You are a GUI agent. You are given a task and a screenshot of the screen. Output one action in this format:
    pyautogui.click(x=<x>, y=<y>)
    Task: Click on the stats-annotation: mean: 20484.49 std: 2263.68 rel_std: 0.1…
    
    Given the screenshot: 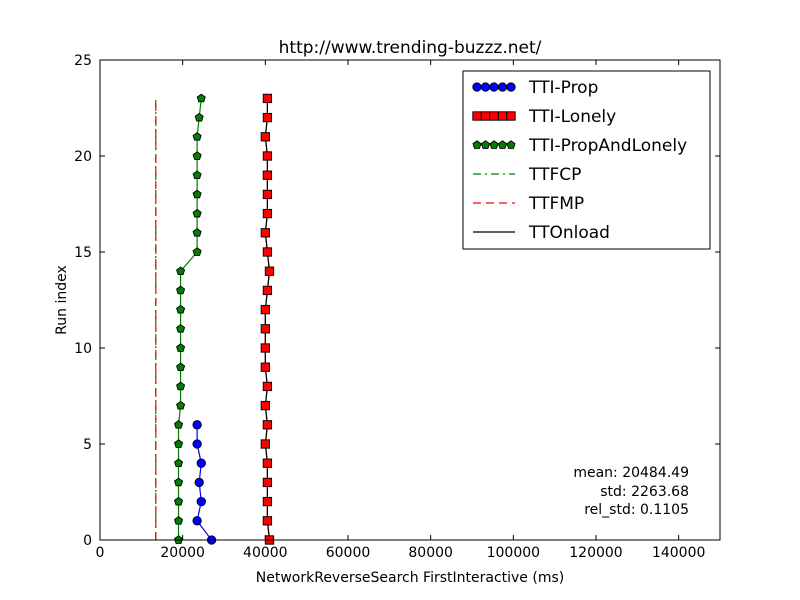 What is the action you would take?
    pyautogui.click(x=631, y=491)
    